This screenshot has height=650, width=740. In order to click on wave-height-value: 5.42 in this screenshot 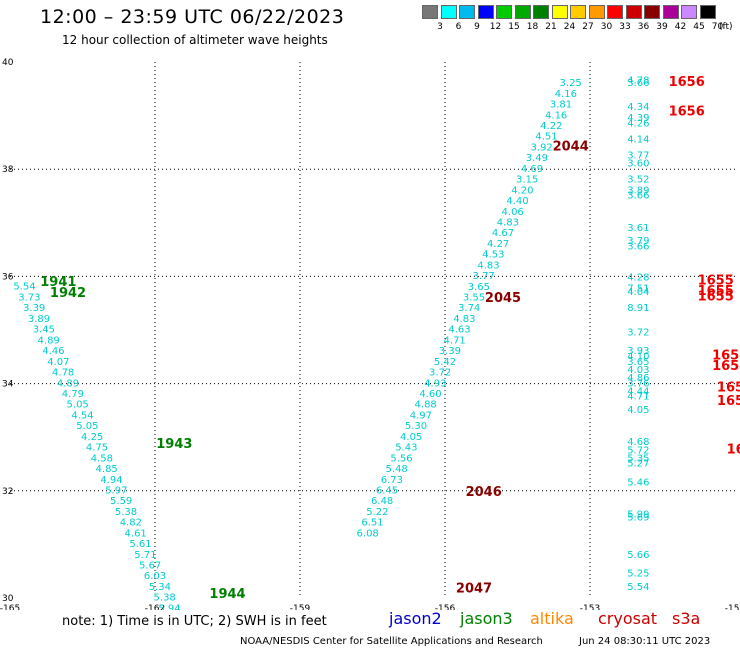, I will do `click(445, 362)`.